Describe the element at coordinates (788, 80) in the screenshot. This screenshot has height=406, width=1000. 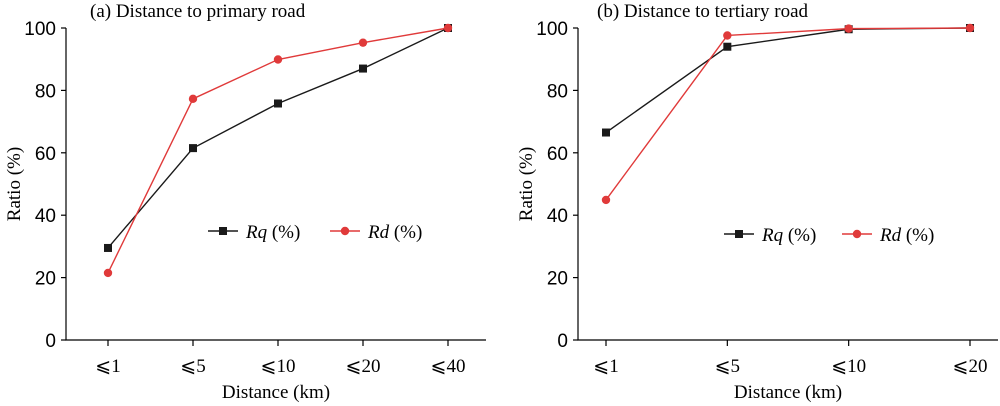
I see `series-line-rq` at that location.